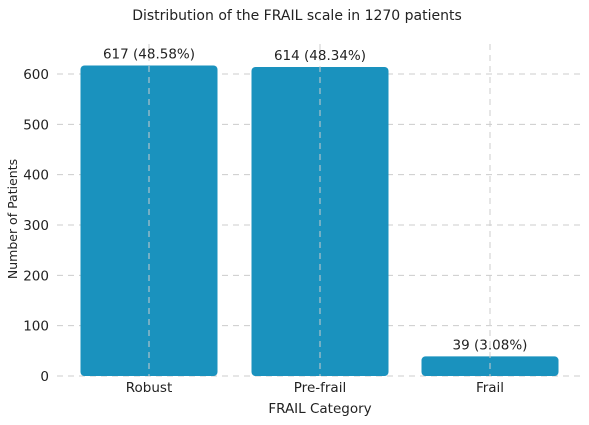 This screenshot has width=589, height=425. What do you see at coordinates (149, 388) in the screenshot?
I see `x-tick-label: Robust` at bounding box center [149, 388].